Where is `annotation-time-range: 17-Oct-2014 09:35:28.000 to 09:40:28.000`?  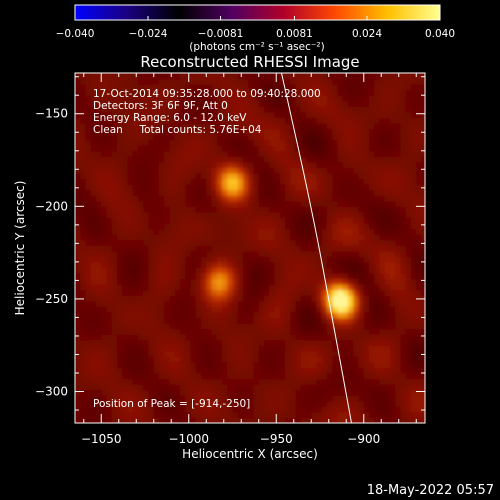 annotation-time-range: 17-Oct-2014 09:35:28.000 to 09:40:28.000 is located at coordinates (207, 94).